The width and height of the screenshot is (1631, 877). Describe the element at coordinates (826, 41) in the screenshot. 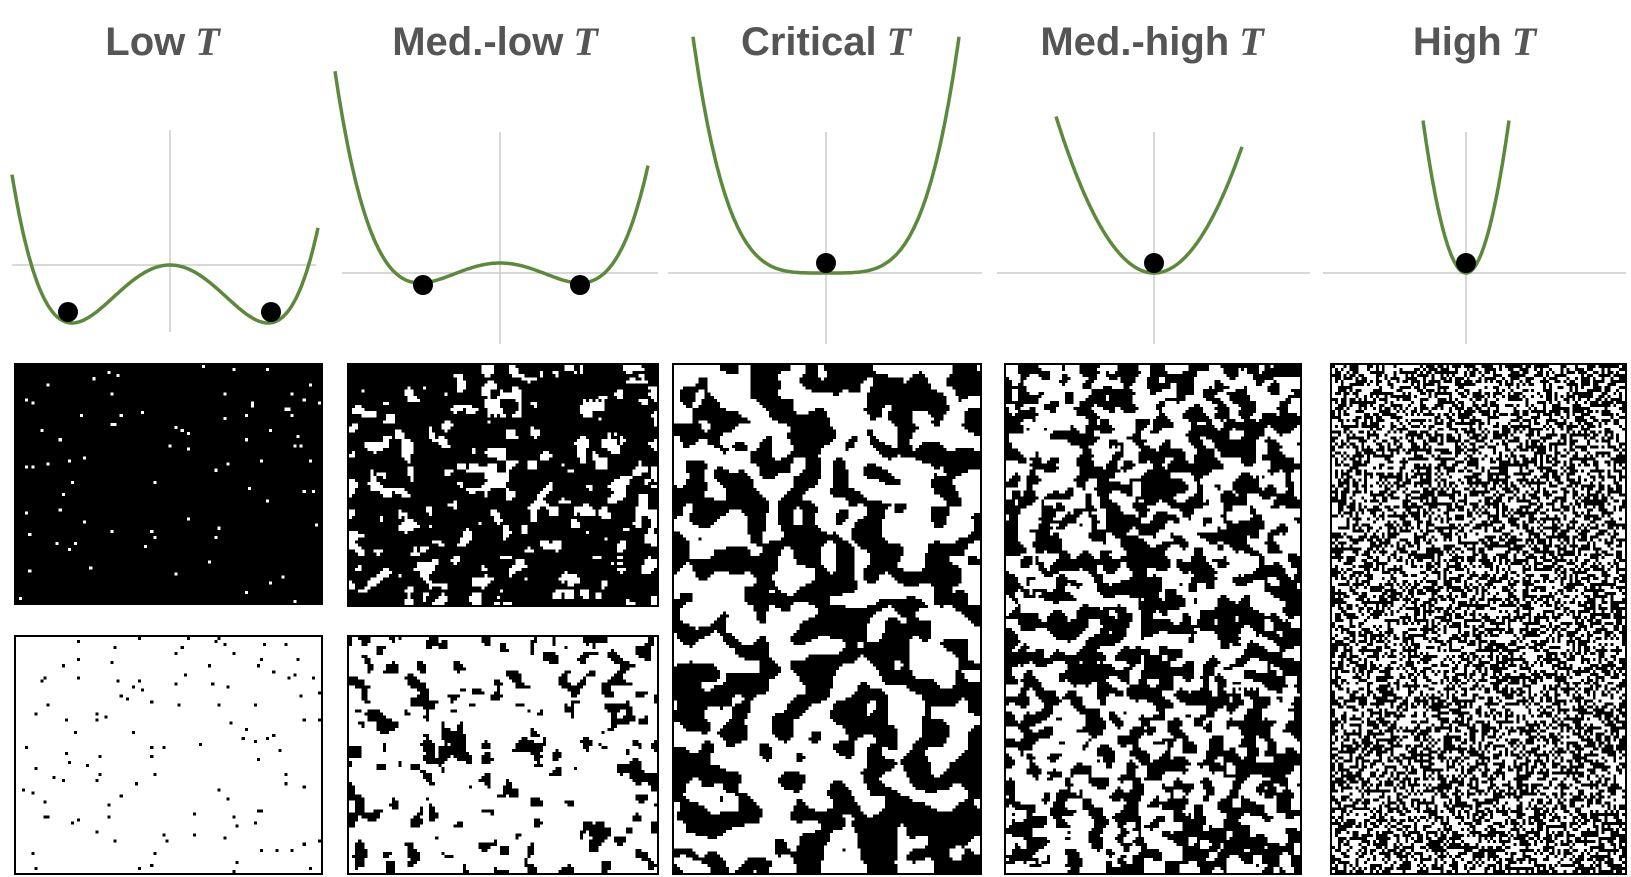

I see `panel-title: Critical T` at that location.